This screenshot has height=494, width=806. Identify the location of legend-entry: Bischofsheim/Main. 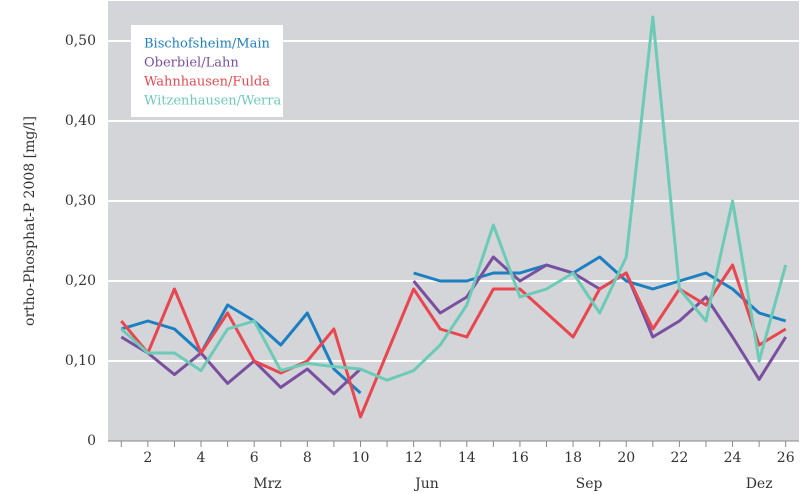
(207, 44).